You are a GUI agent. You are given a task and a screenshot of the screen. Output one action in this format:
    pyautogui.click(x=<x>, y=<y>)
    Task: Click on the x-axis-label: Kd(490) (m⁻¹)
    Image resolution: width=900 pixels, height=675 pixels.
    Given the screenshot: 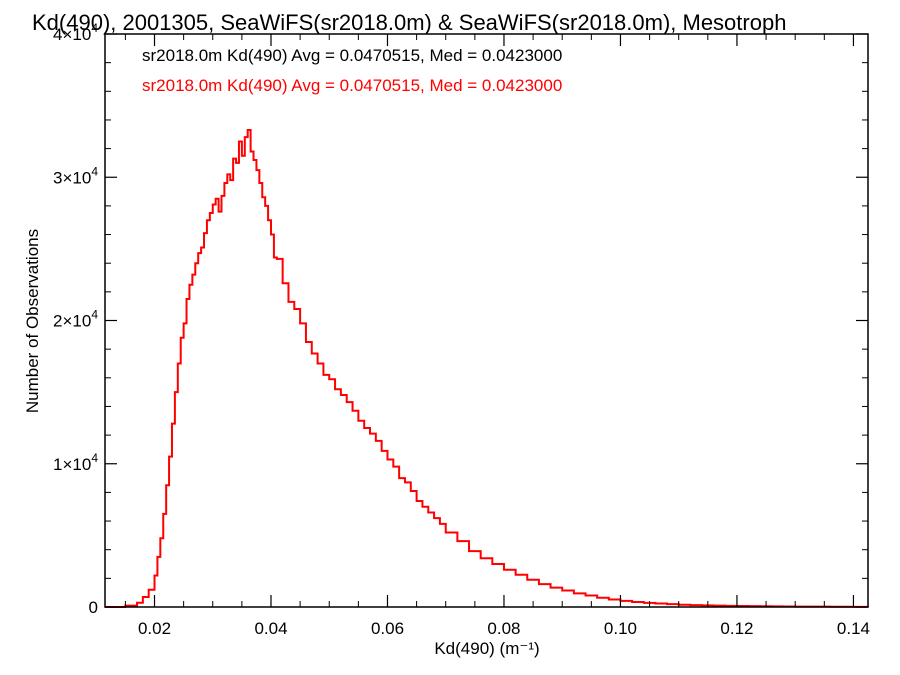 What is the action you would take?
    pyautogui.click(x=486, y=648)
    